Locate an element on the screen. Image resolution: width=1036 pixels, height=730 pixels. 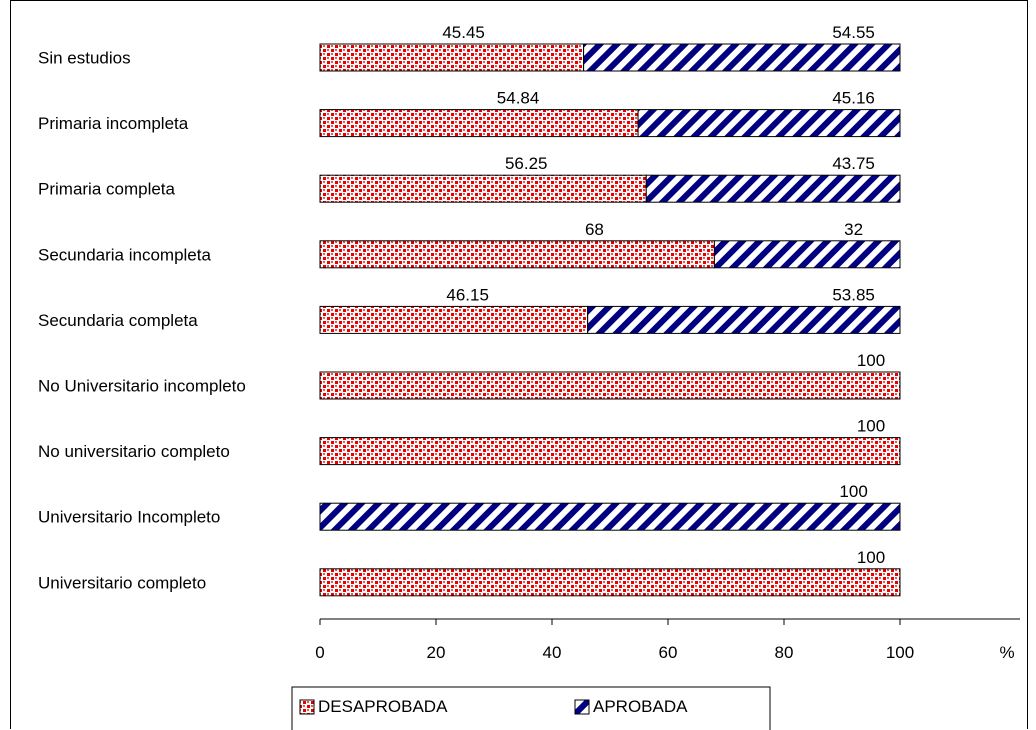
x-tick-label: 40 is located at coordinates (552, 652).